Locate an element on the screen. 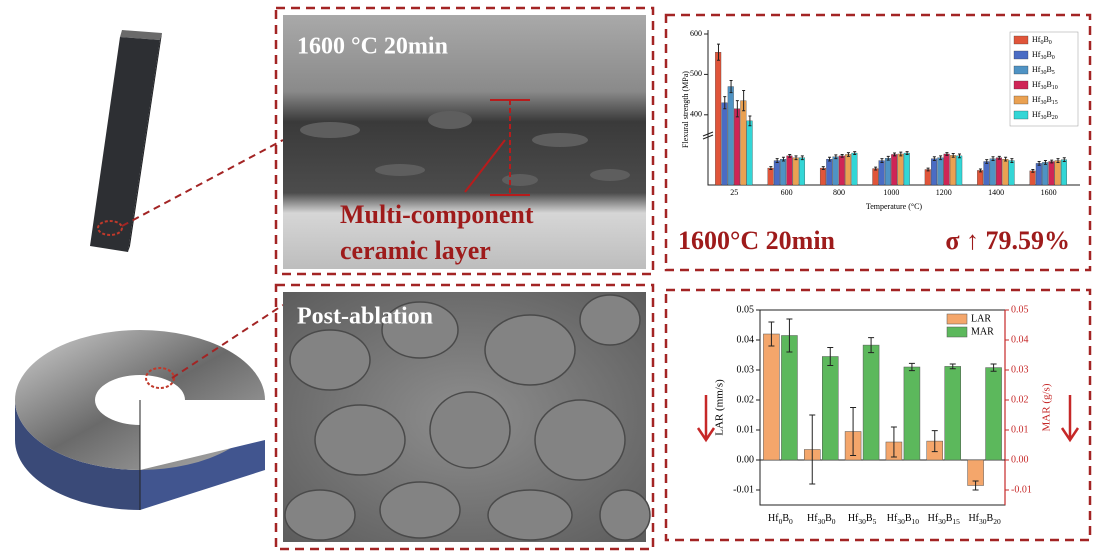  measure-mark is located at coordinates (497, 147).